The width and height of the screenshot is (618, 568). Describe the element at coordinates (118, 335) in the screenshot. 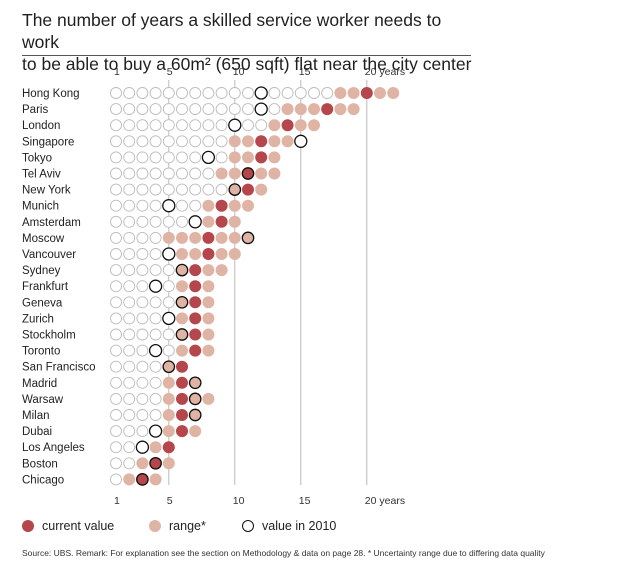

I see `city-row: Stockholm` at that location.